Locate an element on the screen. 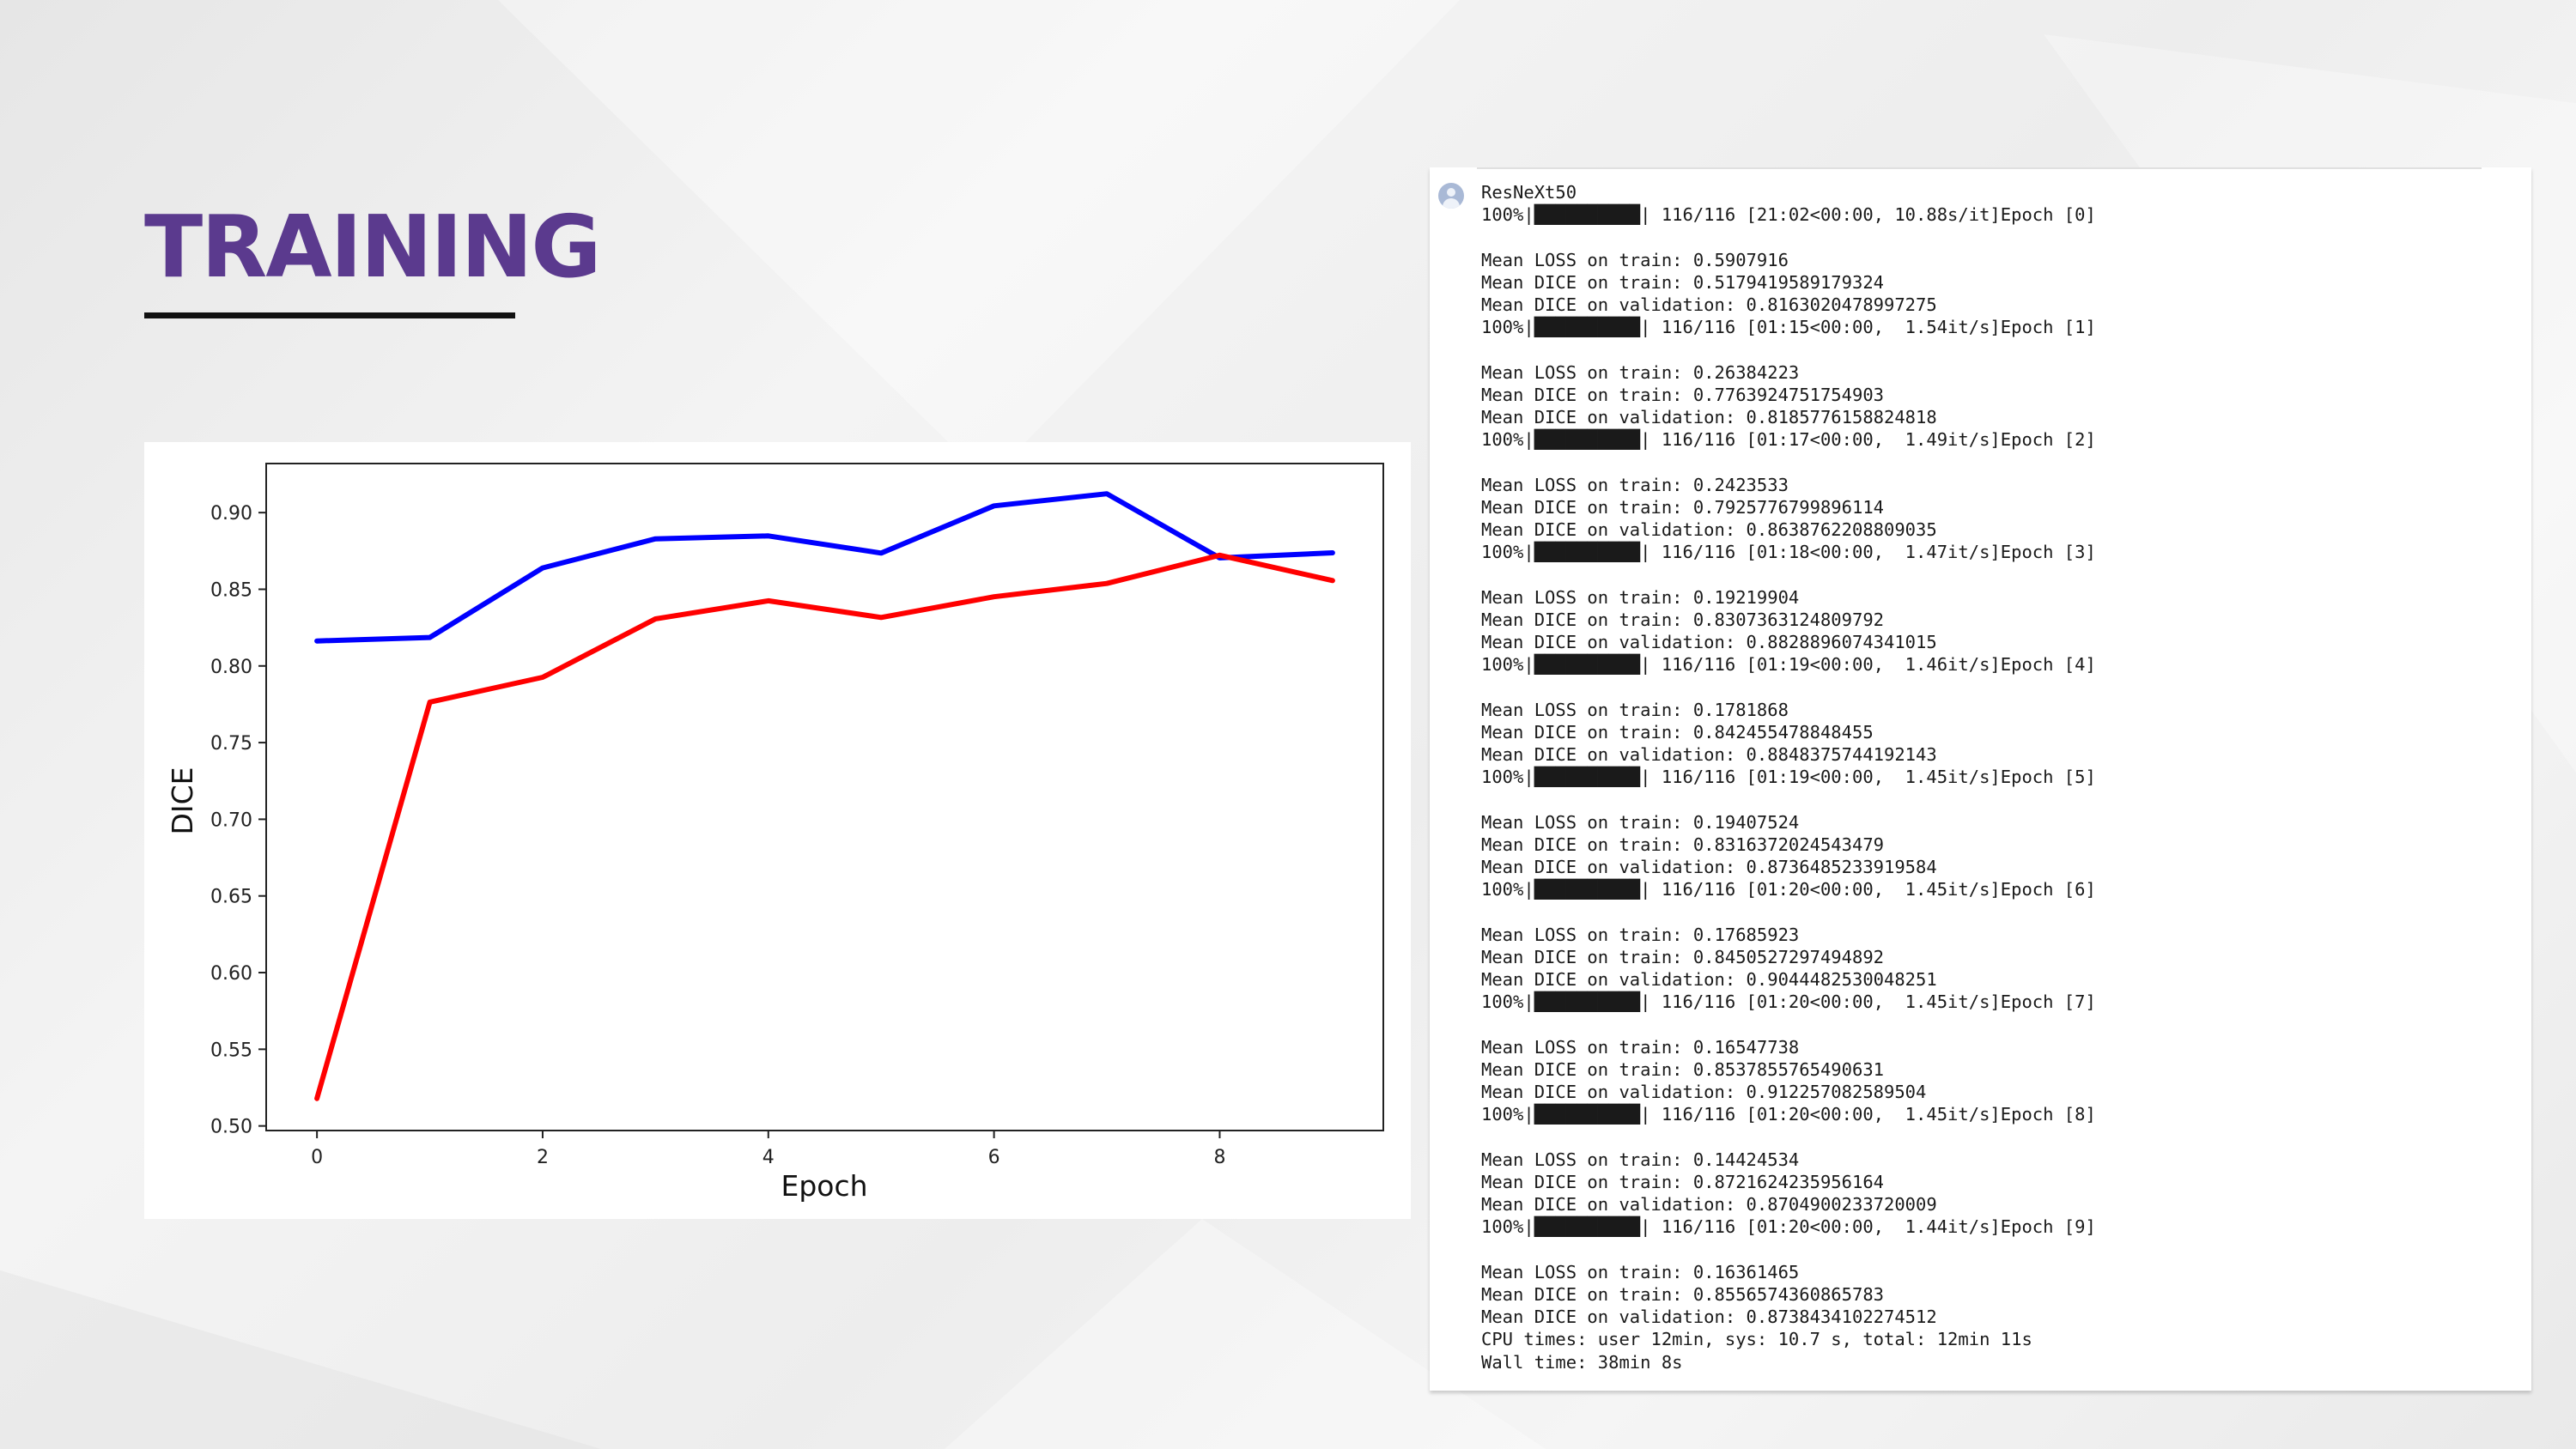 The width and height of the screenshot is (2576, 1449). y-tick-label: 0.85 is located at coordinates (231, 590).